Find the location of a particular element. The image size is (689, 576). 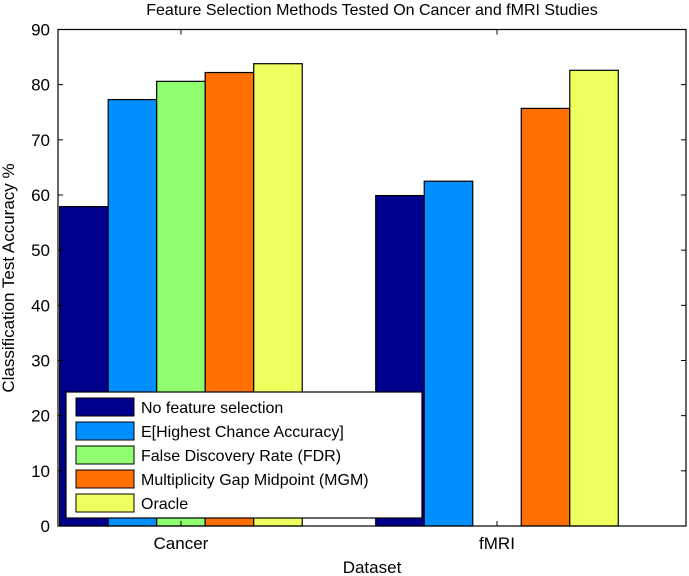

y-tick-label: 20 is located at coordinates (40, 416).